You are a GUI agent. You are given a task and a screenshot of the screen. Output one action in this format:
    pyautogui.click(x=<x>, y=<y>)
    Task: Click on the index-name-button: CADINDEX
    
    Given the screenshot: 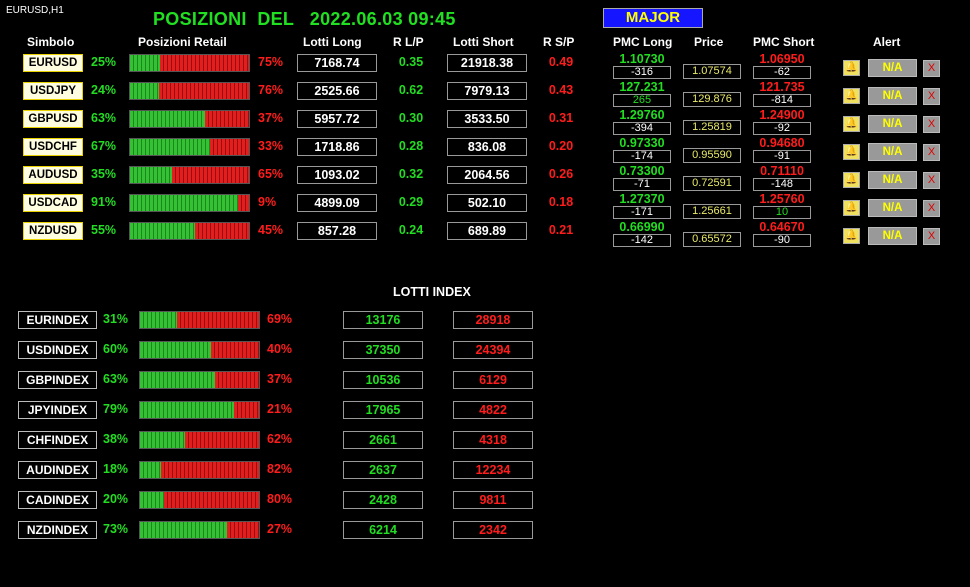 What is the action you would take?
    pyautogui.click(x=57, y=500)
    